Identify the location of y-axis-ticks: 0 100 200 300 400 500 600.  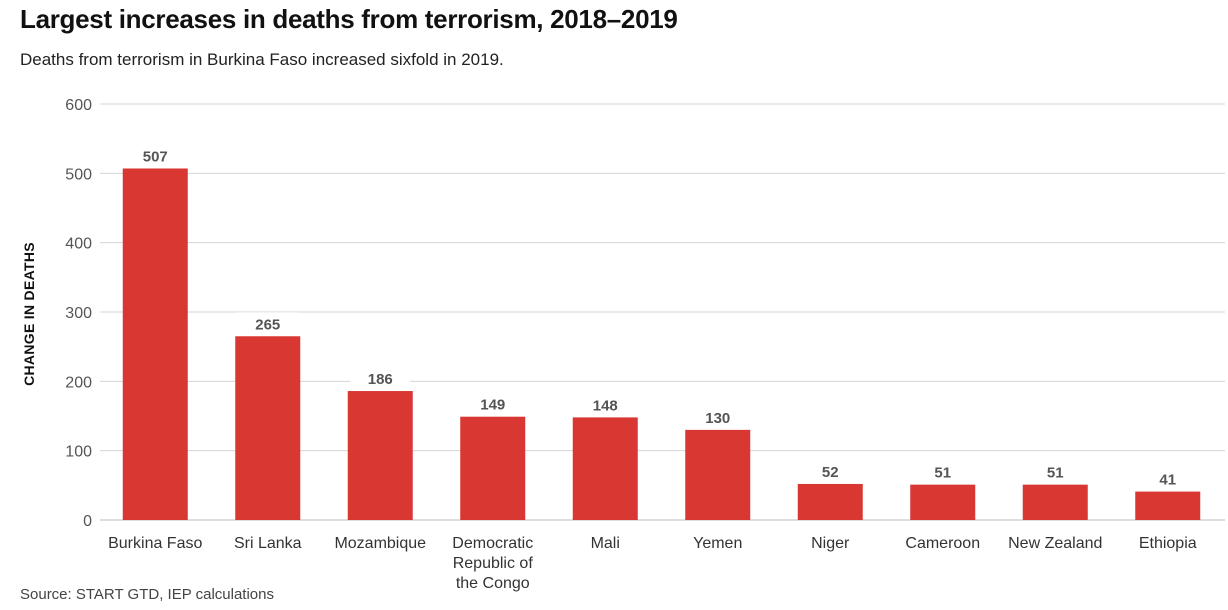
(78, 313).